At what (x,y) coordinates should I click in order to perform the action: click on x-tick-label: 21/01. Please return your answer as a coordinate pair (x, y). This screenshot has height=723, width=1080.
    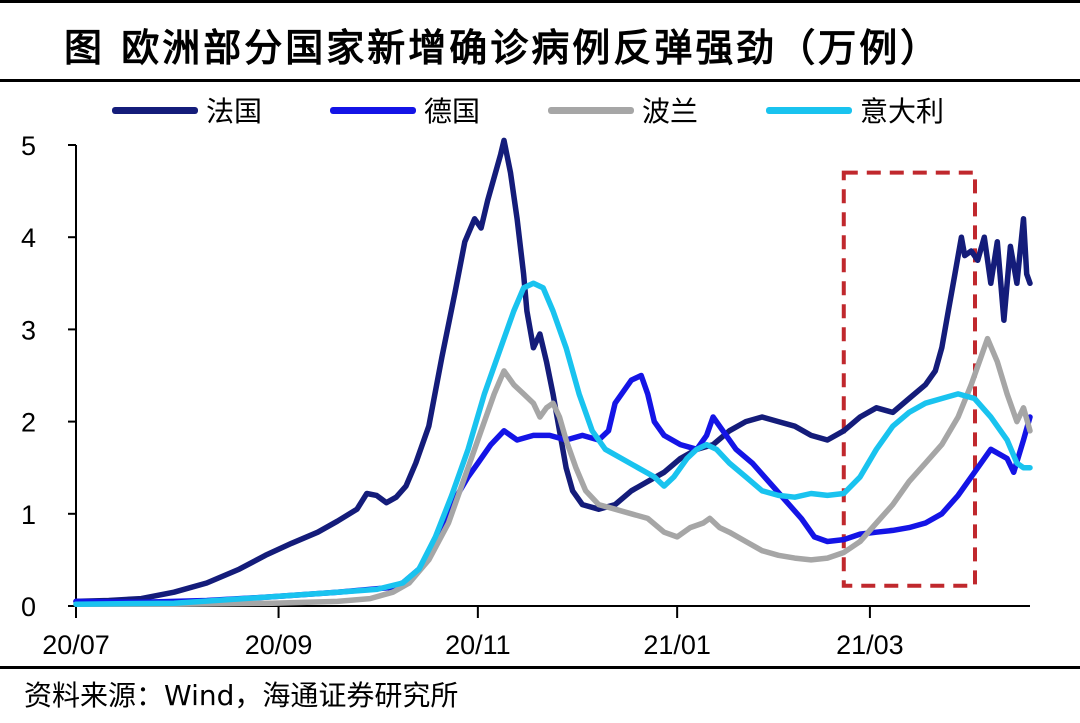
    Looking at the image, I should click on (677, 645).